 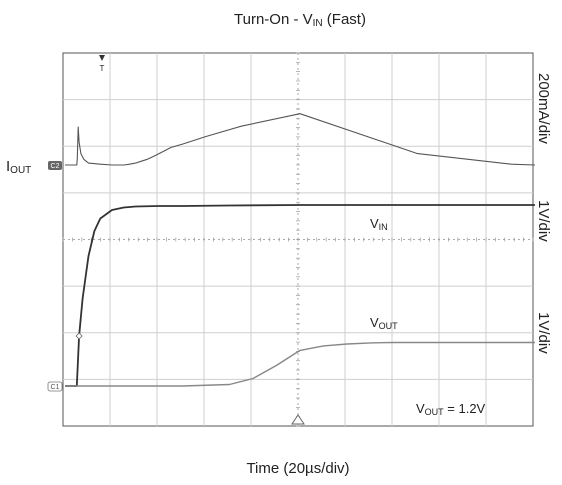 I want to click on scale-label-vin: 1V/div, so click(x=543, y=221).